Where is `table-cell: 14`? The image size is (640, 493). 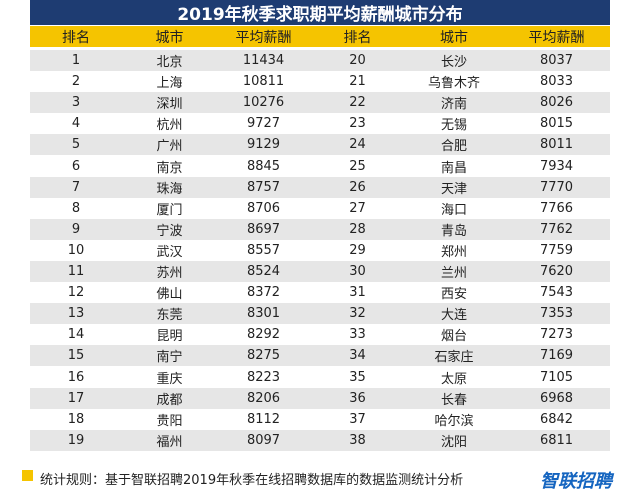 table-cell: 14 is located at coordinates (76, 335).